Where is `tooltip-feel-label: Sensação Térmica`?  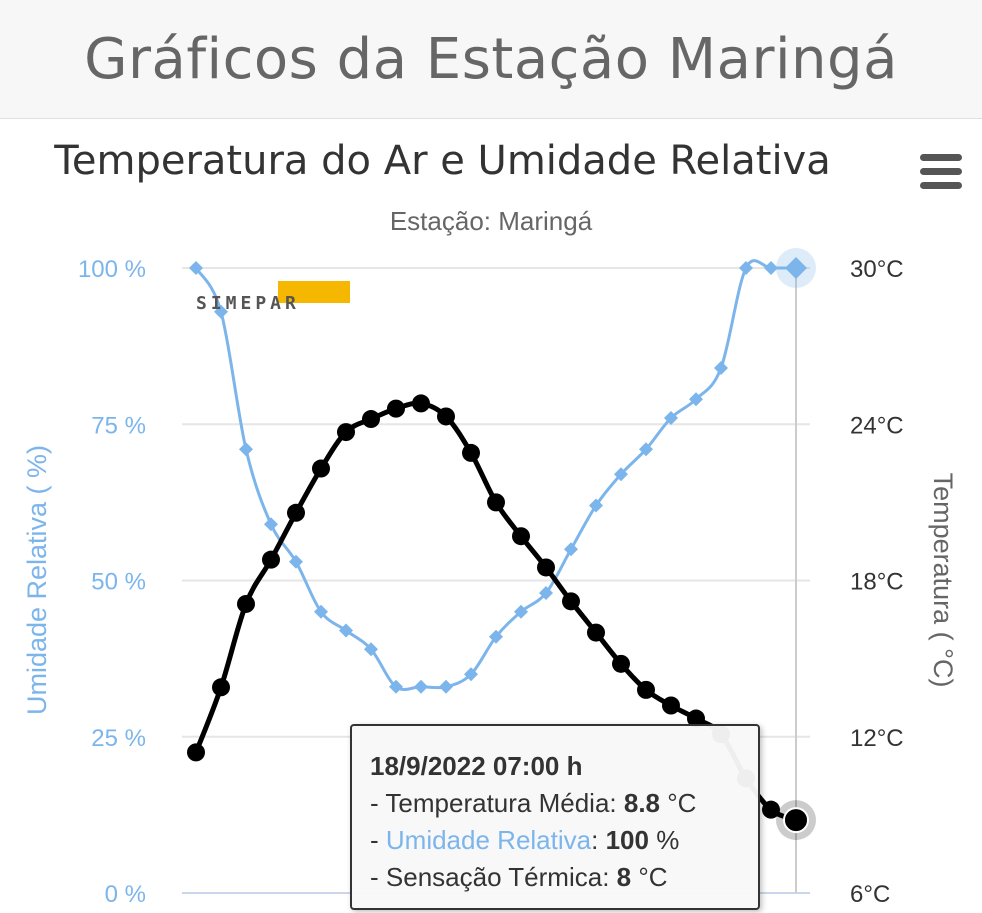 tooltip-feel-label: Sensação Térmica is located at coordinates (494, 877).